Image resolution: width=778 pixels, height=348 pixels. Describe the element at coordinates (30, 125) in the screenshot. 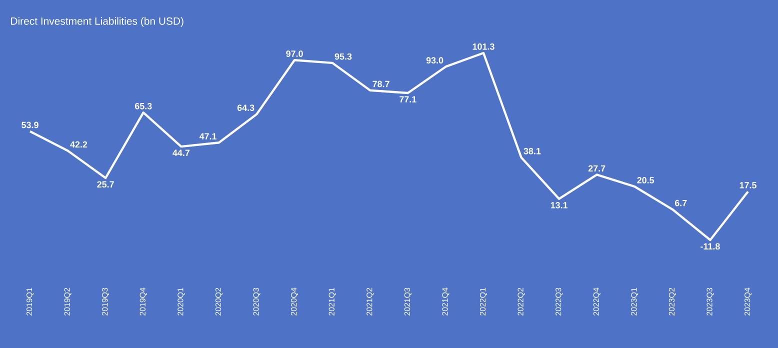

I see `data-label: 53.9` at that location.